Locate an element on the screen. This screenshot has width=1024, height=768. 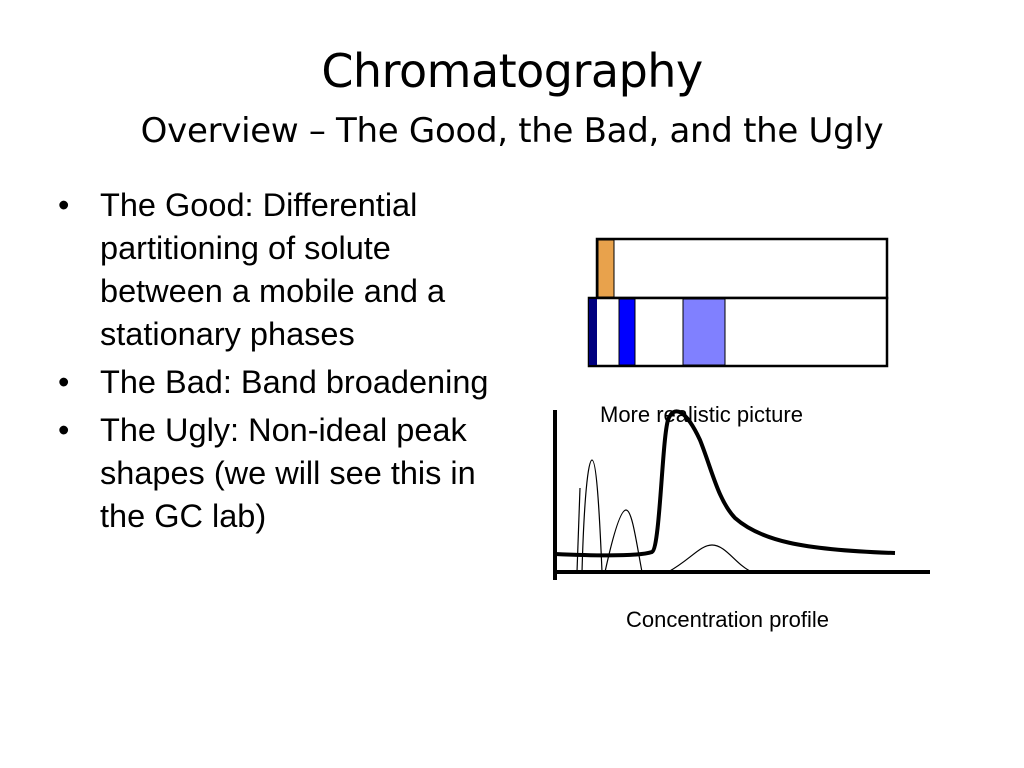
band-dark is located at coordinates (593, 332).